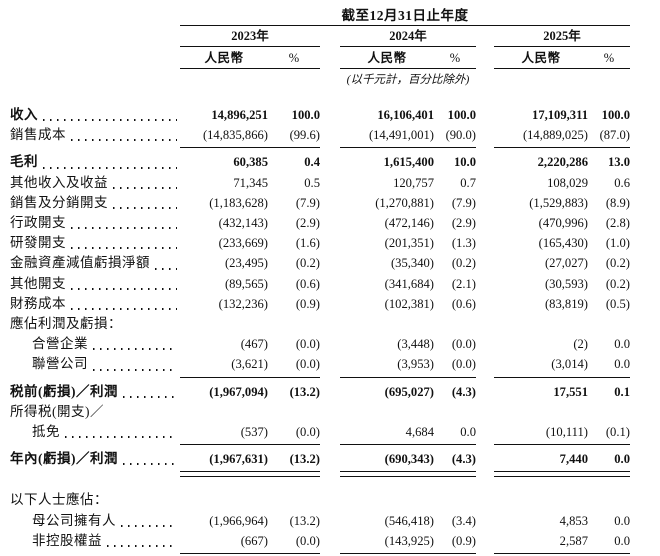  What do you see at coordinates (307, 243) in the screenshot?
I see `cell-2023-pct: (1.6)` at bounding box center [307, 243].